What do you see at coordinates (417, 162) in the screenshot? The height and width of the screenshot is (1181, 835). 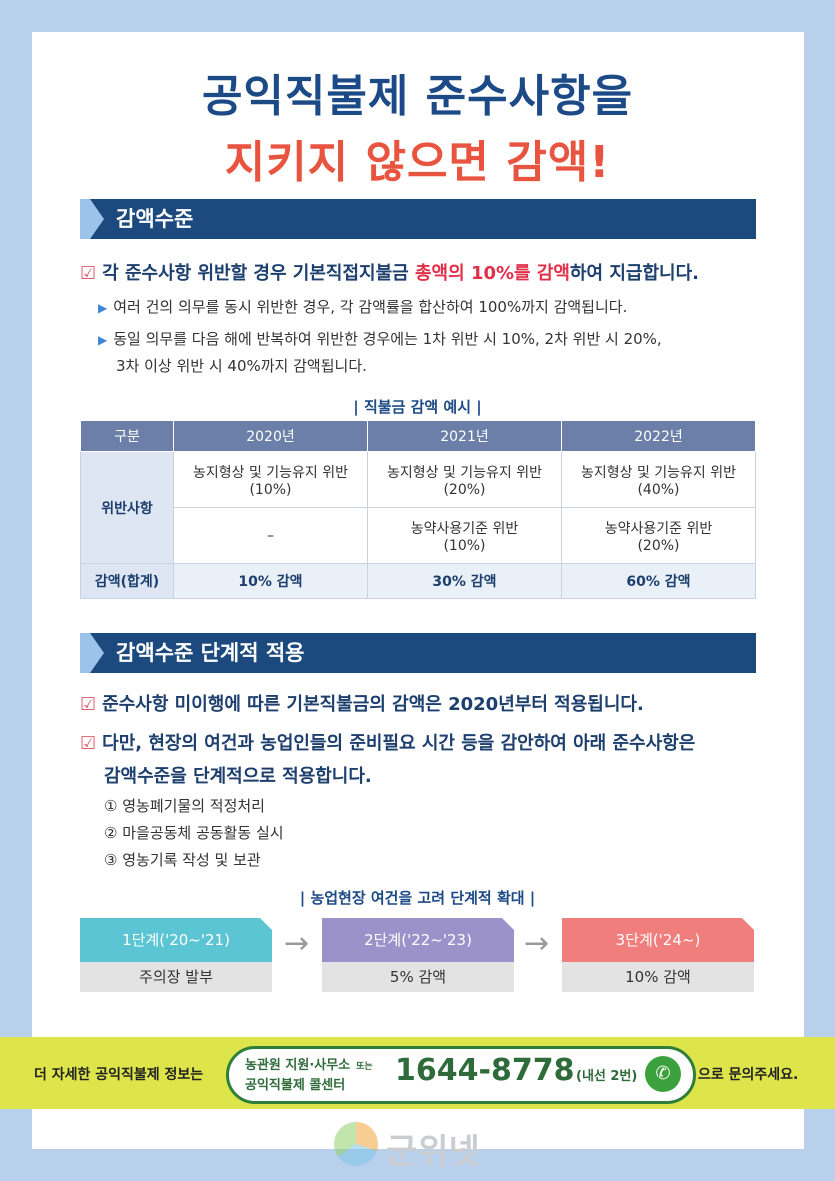 I see `title-line2: 지키지 않으면 감액!` at bounding box center [417, 162].